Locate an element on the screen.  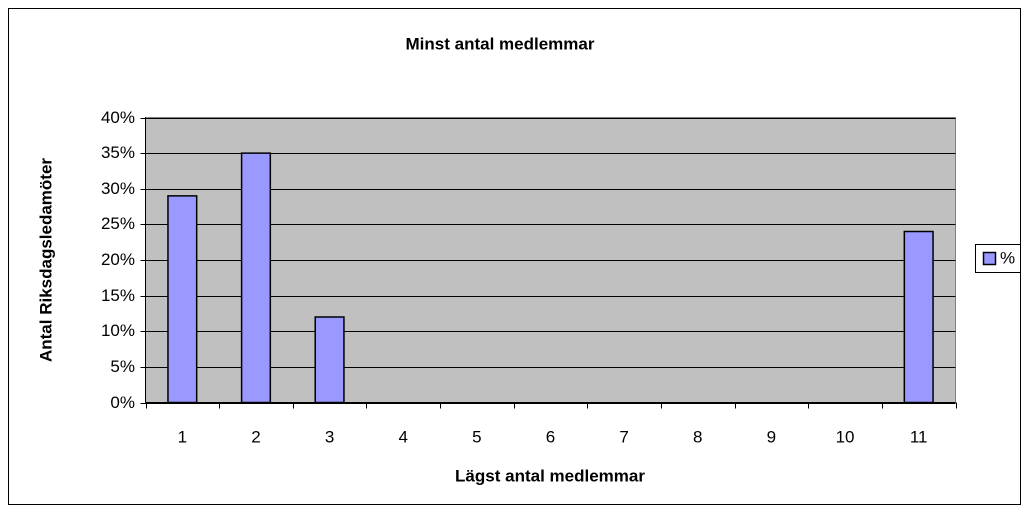
legend-label: % is located at coordinates (1007, 257).